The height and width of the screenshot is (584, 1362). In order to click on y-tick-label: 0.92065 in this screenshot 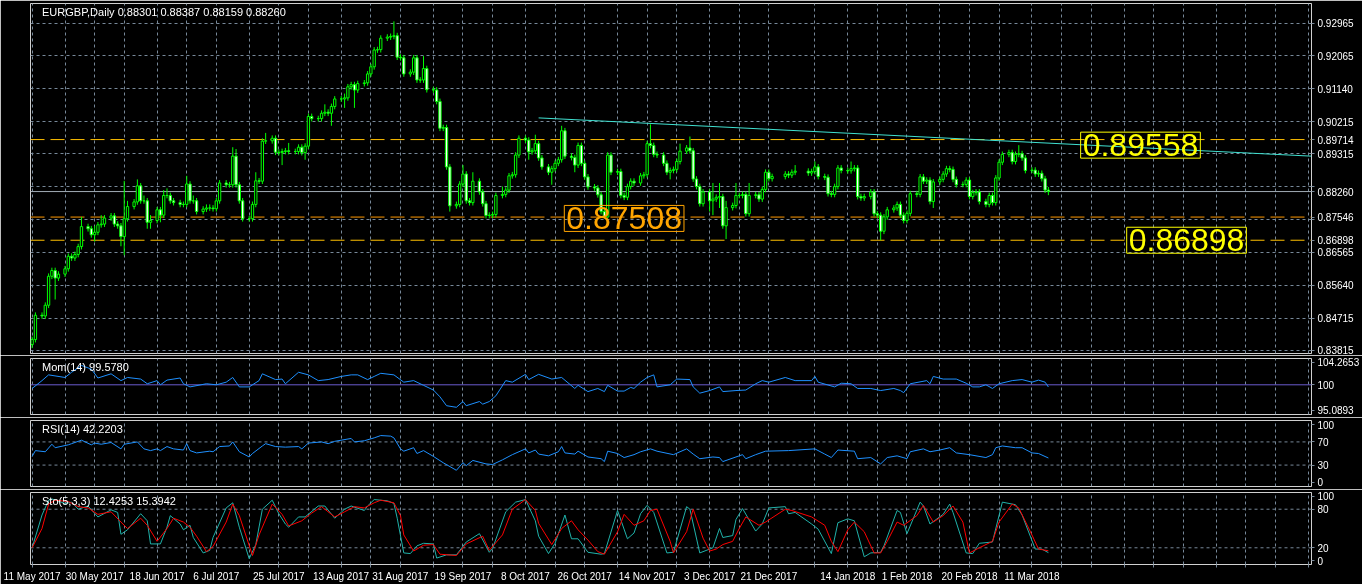, I will do `click(1336, 56)`.